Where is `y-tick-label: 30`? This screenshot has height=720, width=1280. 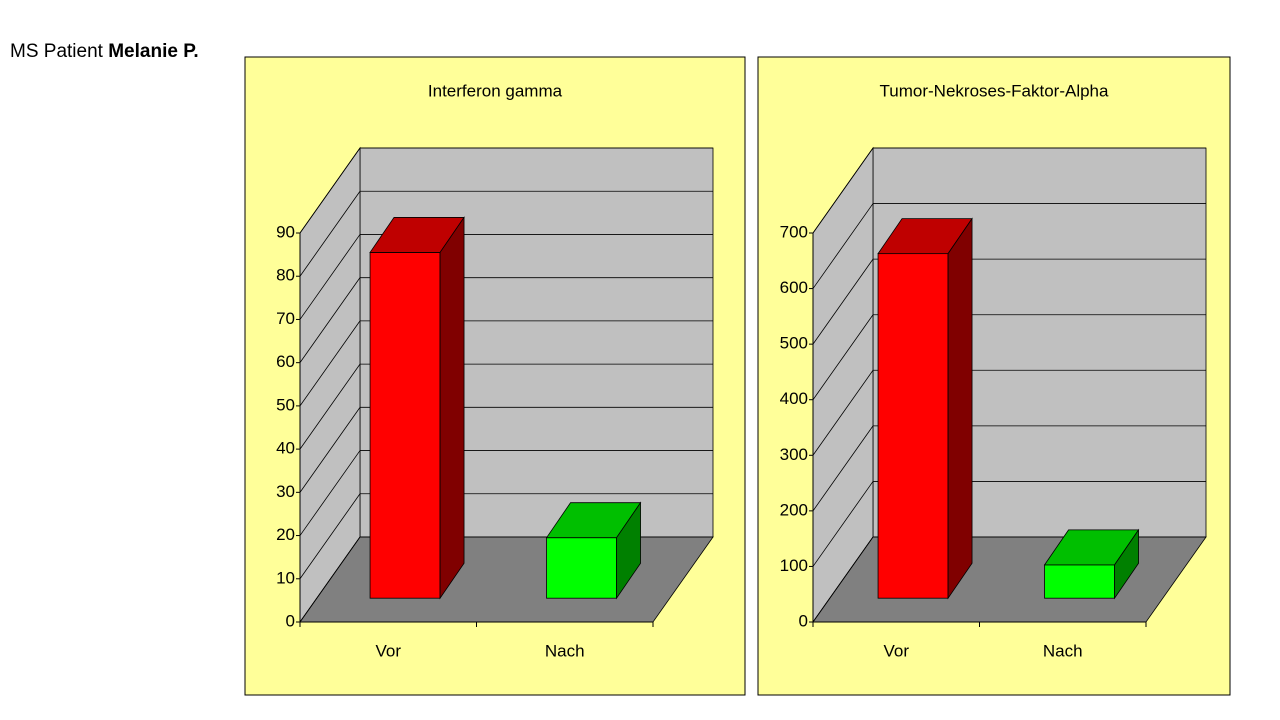 y-tick-label: 30 is located at coordinates (285, 491).